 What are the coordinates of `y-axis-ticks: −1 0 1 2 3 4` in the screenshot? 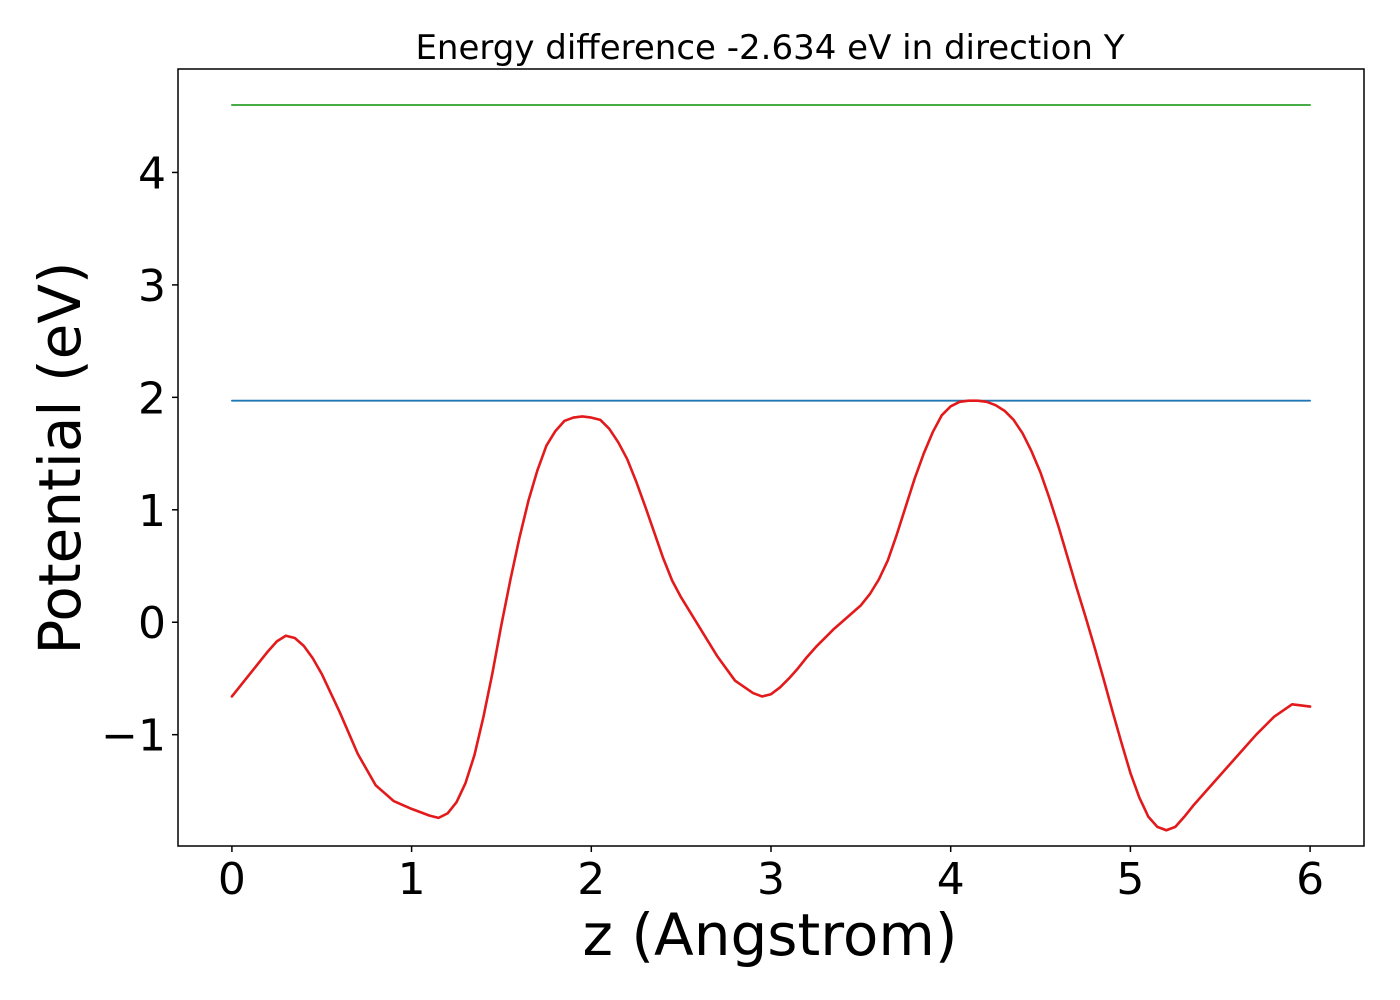 It's located at (139, 455).